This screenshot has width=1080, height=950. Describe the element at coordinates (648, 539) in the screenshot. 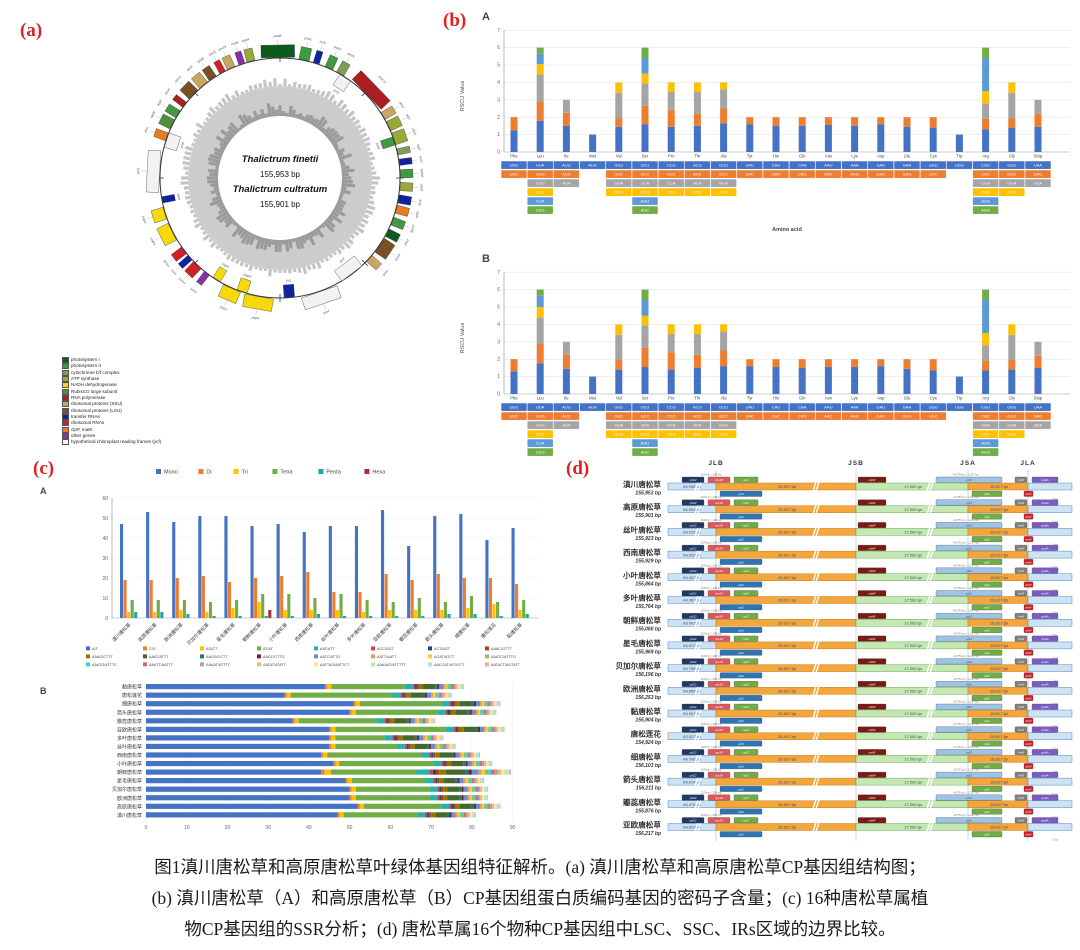

I see `species-total-bp: 155,923 bp` at that location.